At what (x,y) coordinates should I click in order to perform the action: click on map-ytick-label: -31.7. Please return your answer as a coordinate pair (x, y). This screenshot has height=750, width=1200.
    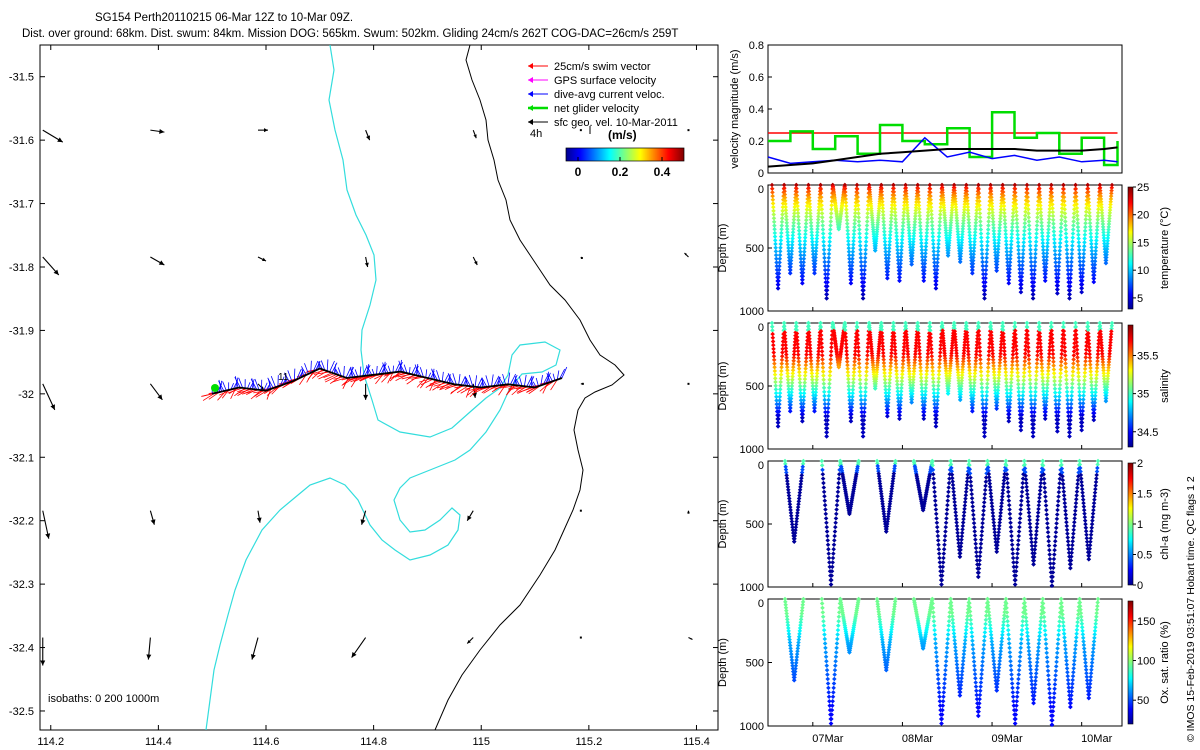
    Looking at the image, I should click on (21, 205).